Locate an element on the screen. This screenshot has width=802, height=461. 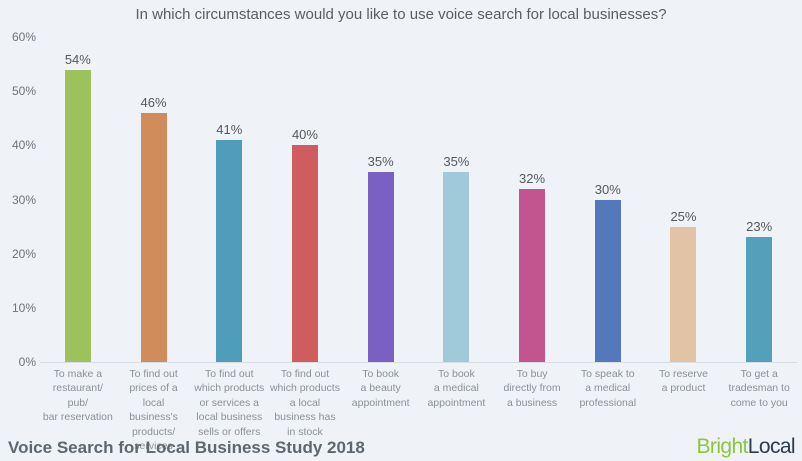
y-tick-label: 10% is located at coordinates (23, 307).